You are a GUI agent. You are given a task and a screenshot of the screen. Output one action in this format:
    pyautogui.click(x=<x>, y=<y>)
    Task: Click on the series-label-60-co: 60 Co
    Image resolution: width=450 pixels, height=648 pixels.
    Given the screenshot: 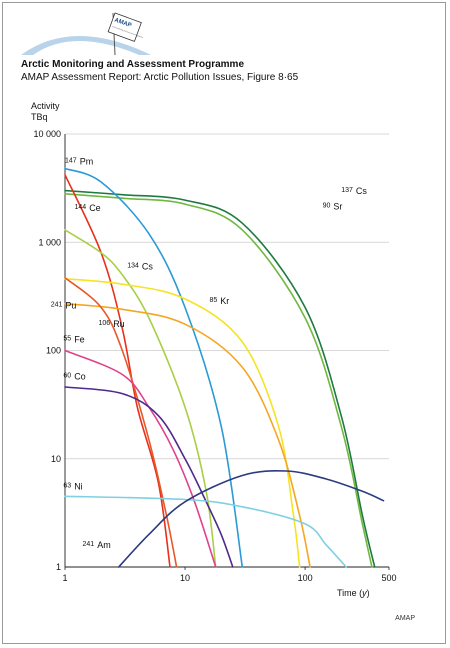 What is the action you would take?
    pyautogui.click(x=74, y=377)
    